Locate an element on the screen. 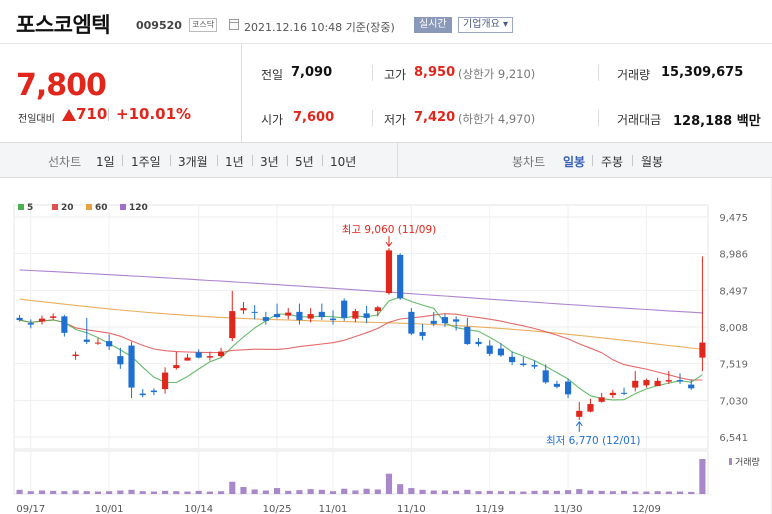 This screenshot has height=514, width=772. amount-value: 128,188 백만 is located at coordinates (717, 121).